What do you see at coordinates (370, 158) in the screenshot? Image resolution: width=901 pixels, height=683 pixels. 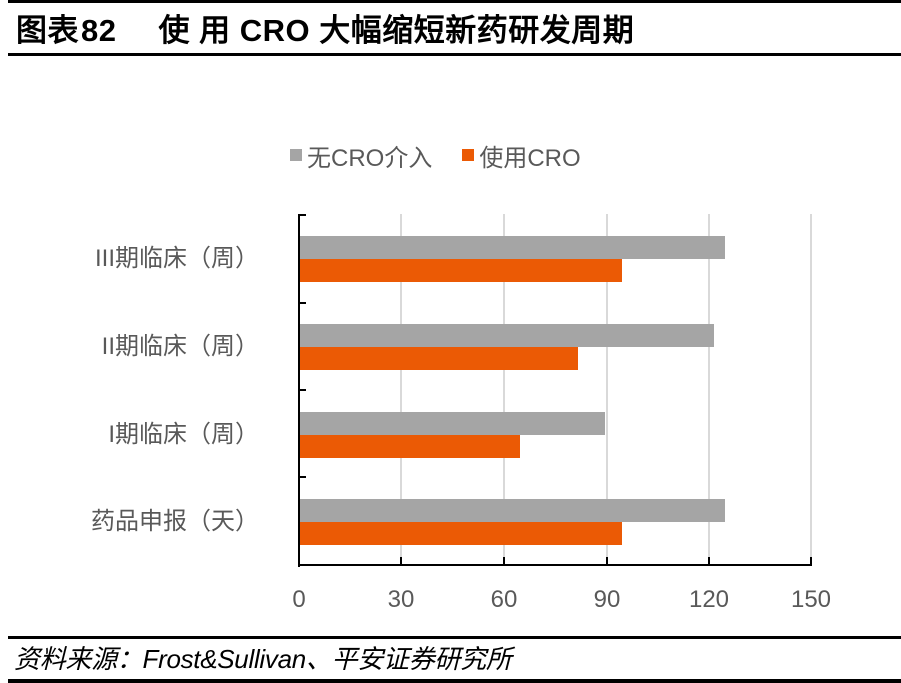 I see `legend-label: 无CRO介入` at bounding box center [370, 158].